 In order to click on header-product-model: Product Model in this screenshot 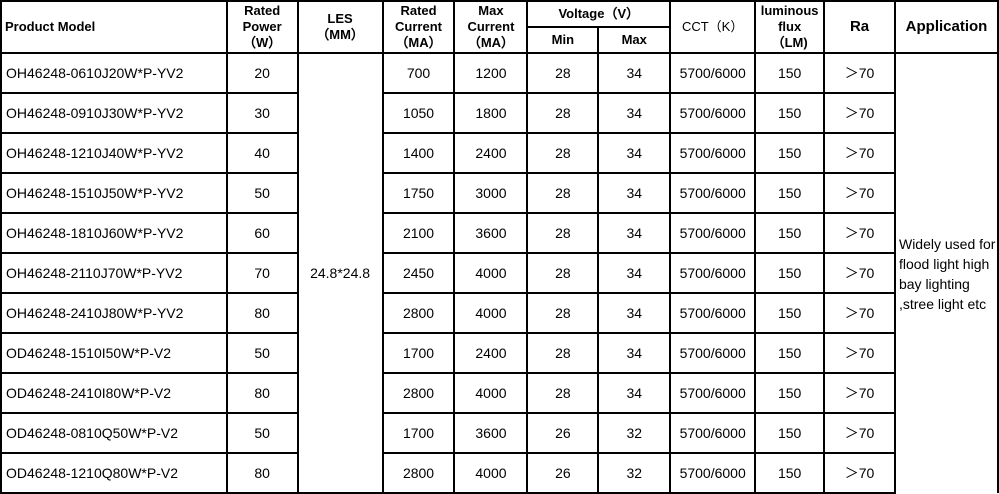, I will do `click(114, 27)`.